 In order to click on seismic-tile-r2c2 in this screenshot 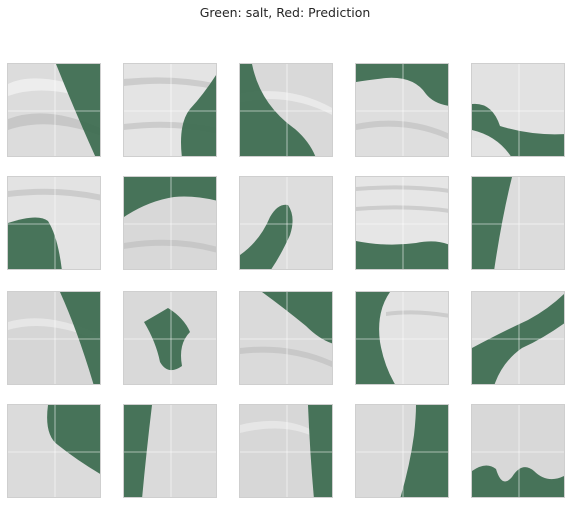, I will do `click(170, 223)`.